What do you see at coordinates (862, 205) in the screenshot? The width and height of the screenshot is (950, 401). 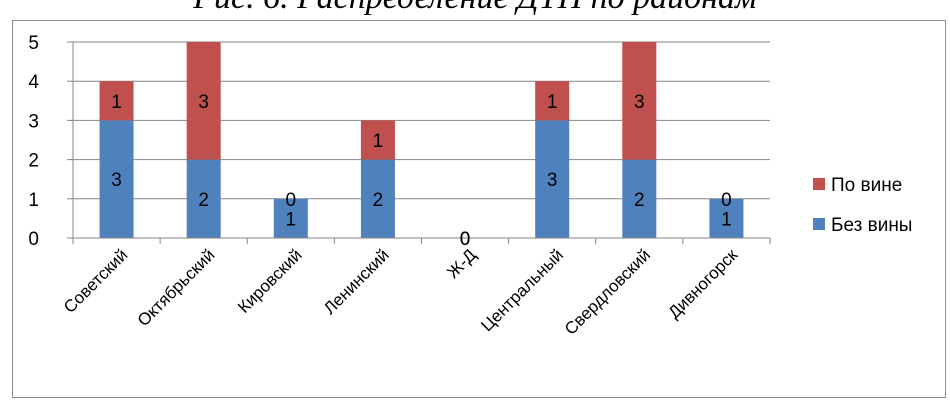 I see `legend: По вине Без вины` at bounding box center [862, 205].